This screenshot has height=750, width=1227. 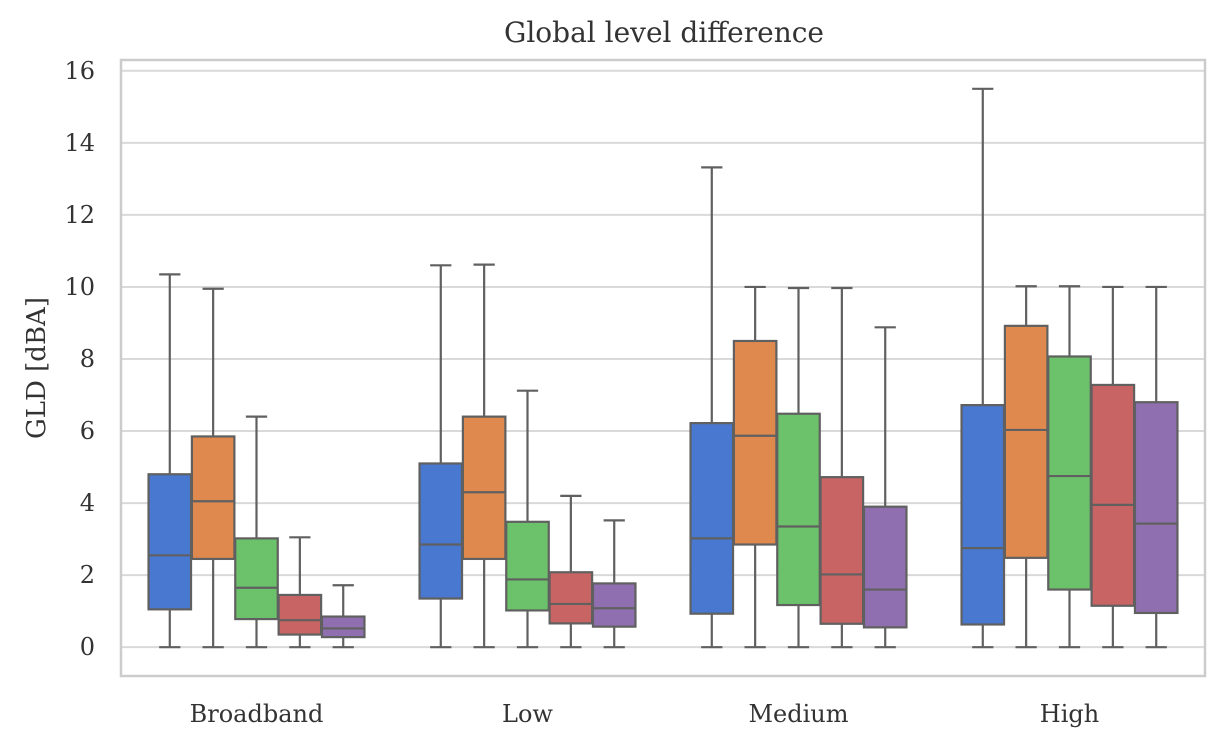 I want to click on x-tick-label: Broadband, so click(x=257, y=714).